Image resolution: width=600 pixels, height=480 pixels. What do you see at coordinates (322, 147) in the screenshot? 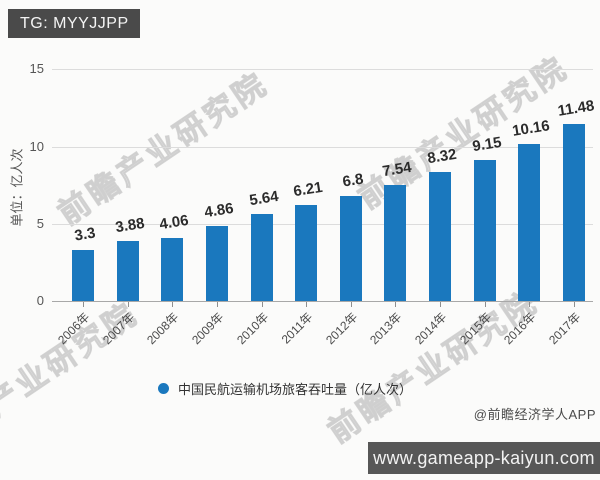
I see `gridline-y10` at bounding box center [322, 147].